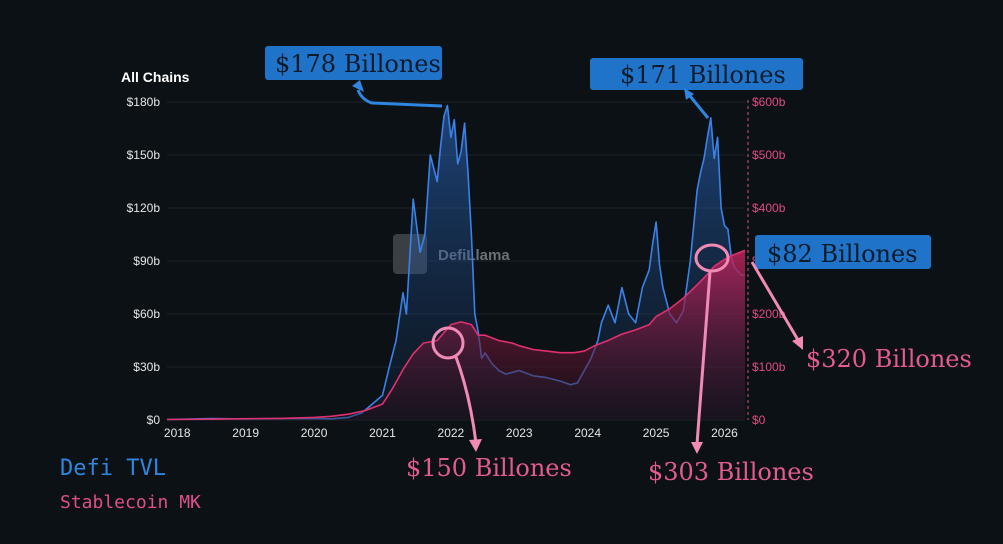 The width and height of the screenshot is (1003, 544). I want to click on y-axis-left: $0 $30b $60b $90b $120b $150b $180b, so click(144, 261).